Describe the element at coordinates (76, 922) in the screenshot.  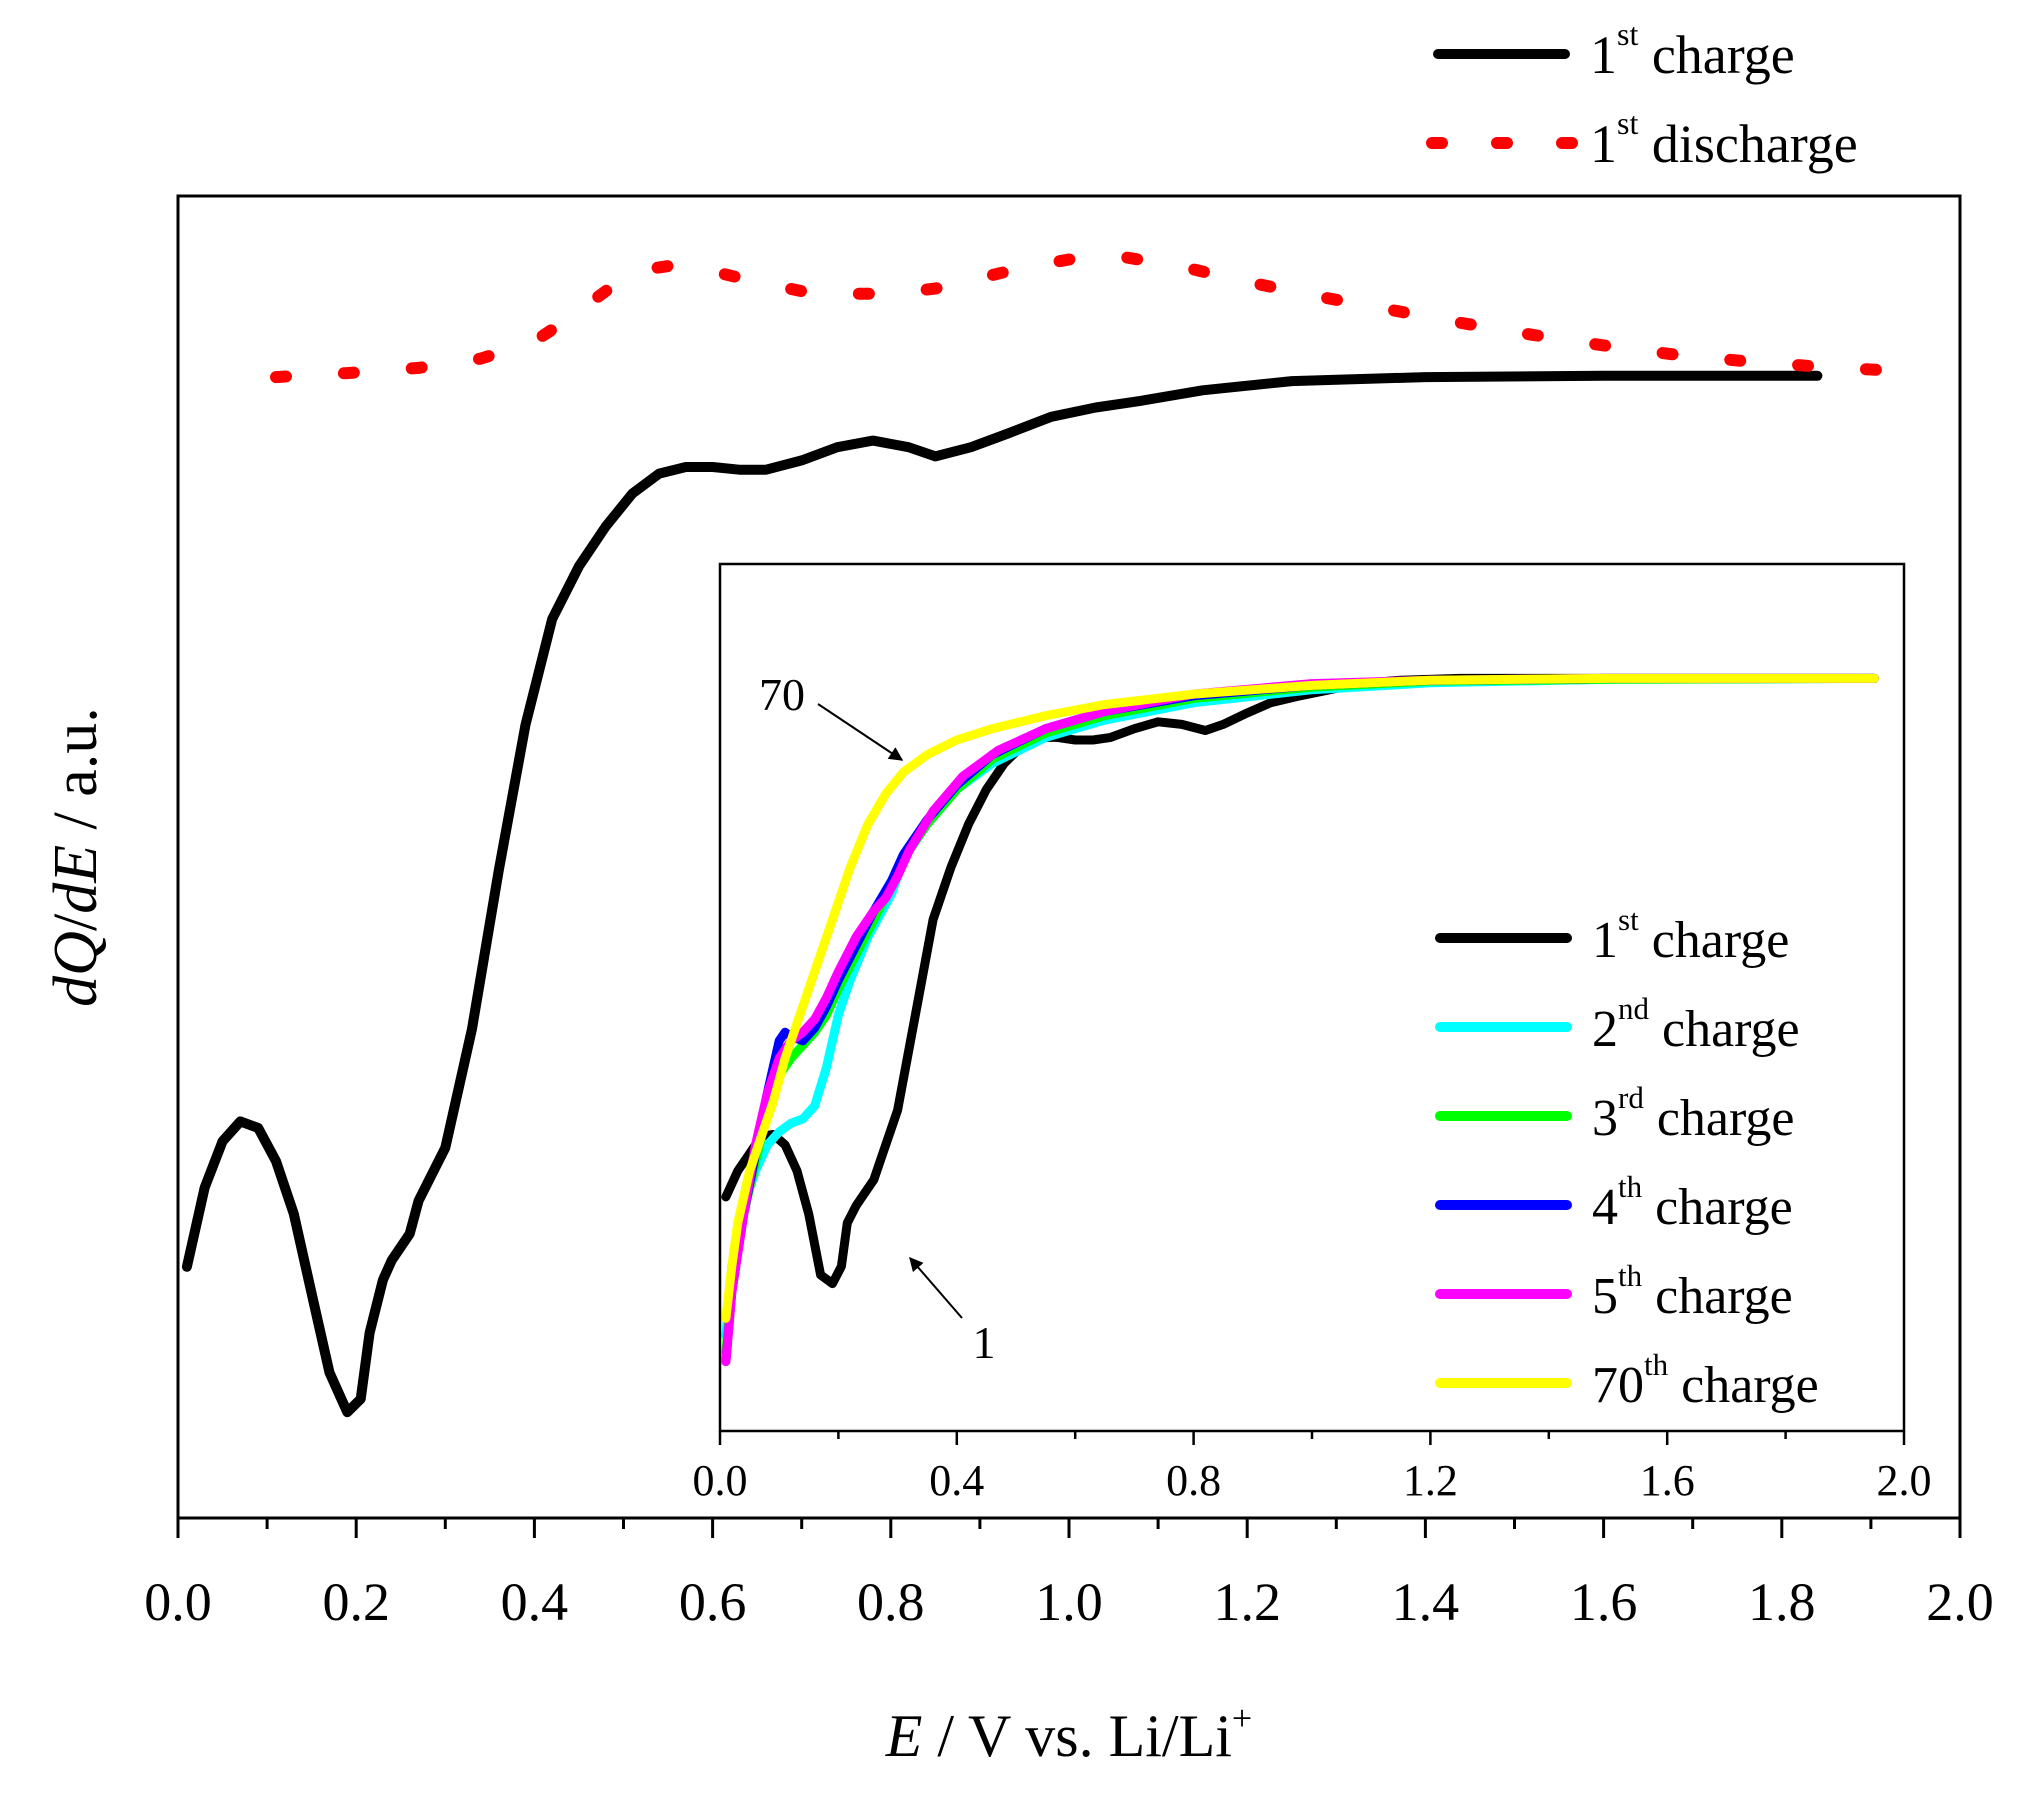
I see `y-label-part: /` at that location.